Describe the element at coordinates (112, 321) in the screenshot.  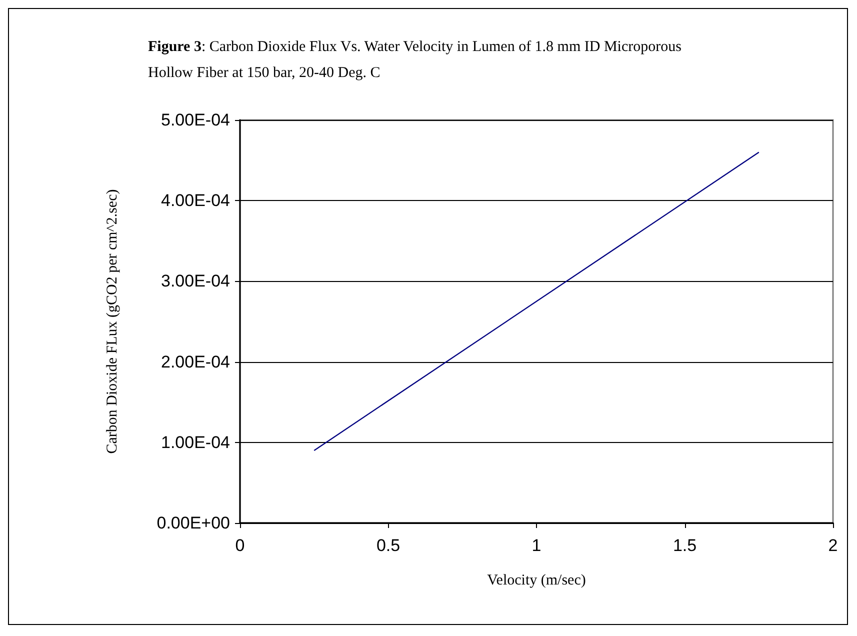
I see `y-axis-title: Carbon Dioxide FLux (gCO2 per cm^2.sec)` at that location.